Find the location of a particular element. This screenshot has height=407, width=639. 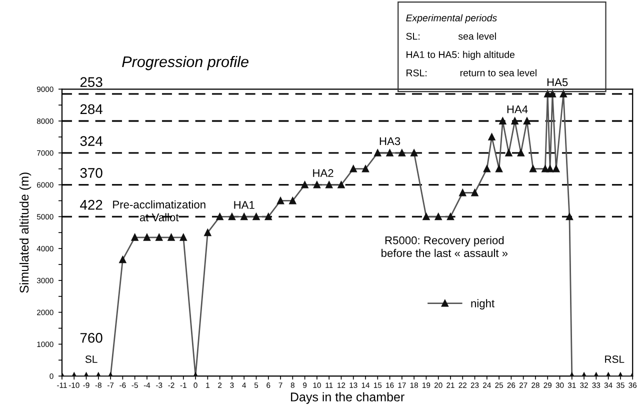

annotation: R5000: Recovery period before the last « assault » is located at coordinates (445, 247).